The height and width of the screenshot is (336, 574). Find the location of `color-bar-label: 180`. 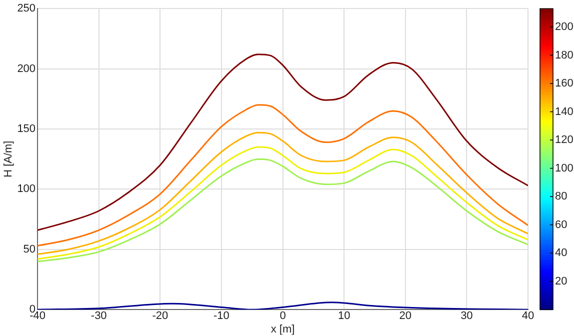

color-bar-label: 180 is located at coordinates (564, 55).